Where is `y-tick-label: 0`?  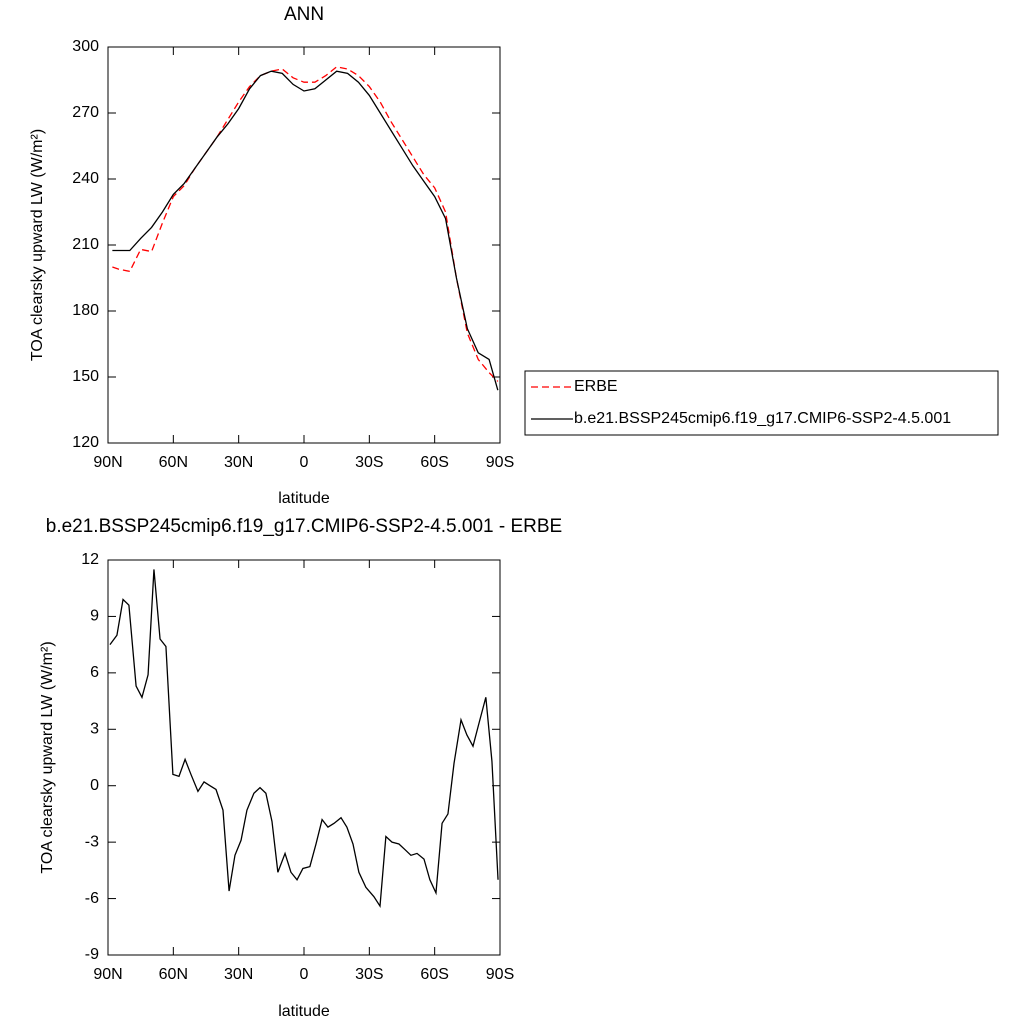 y-tick-label: 0 is located at coordinates (94, 785).